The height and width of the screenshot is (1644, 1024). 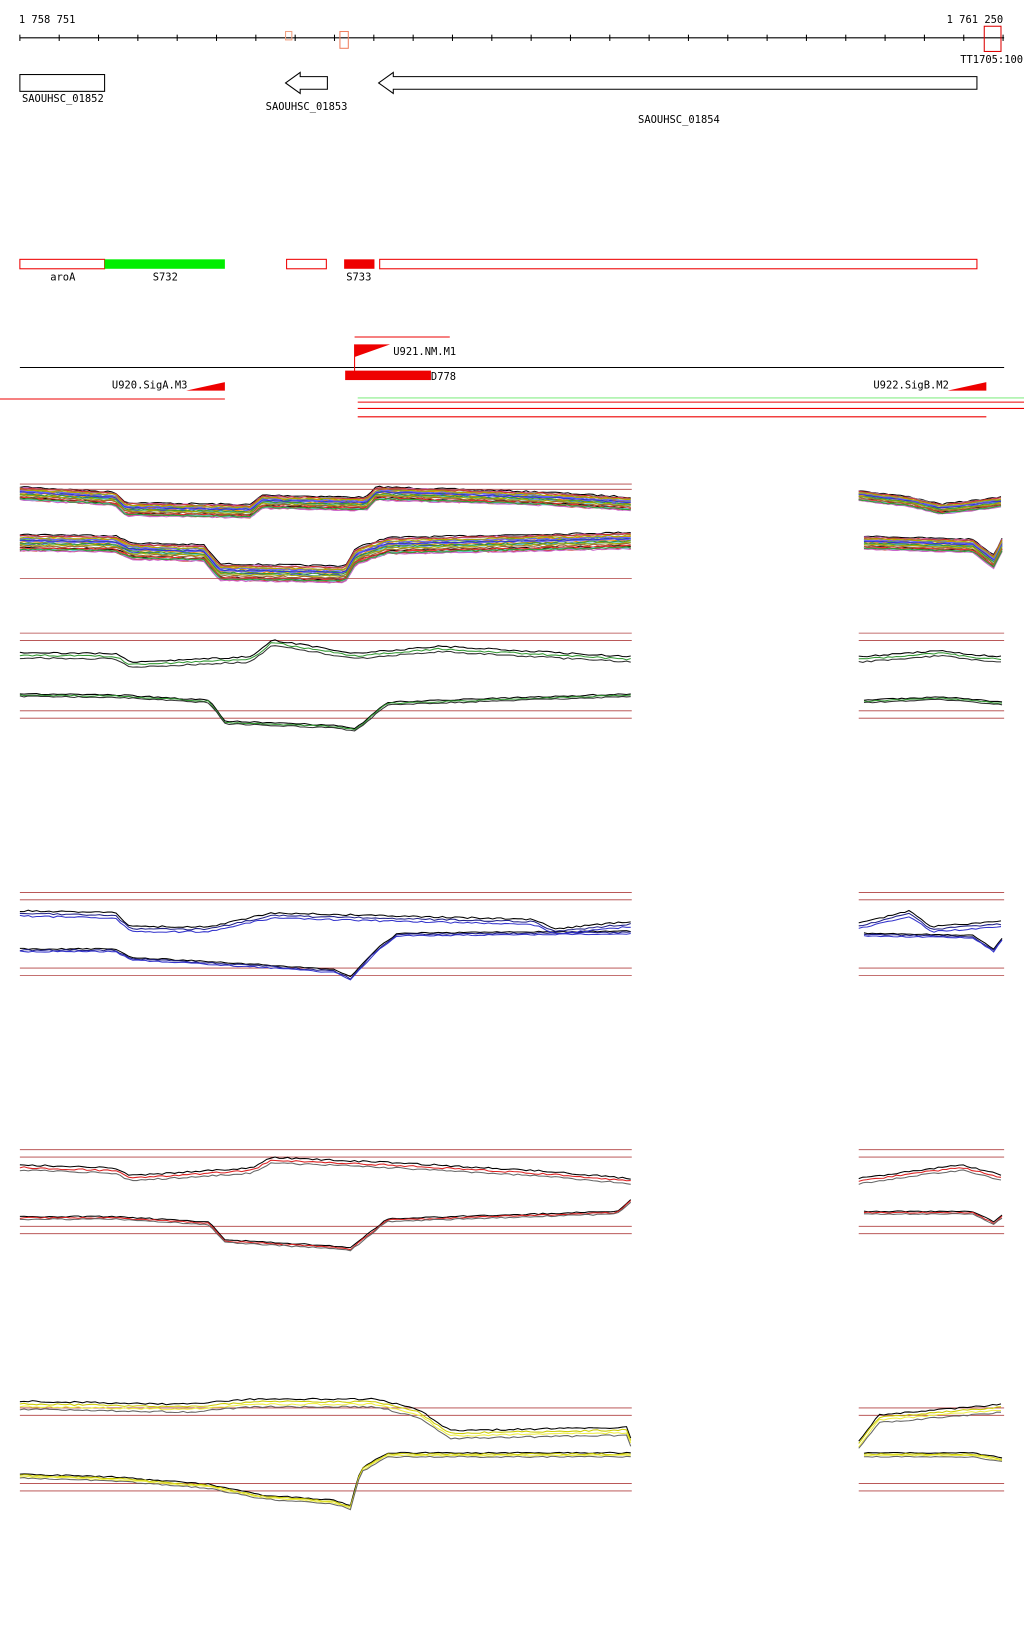 What do you see at coordinates (975, 20) in the screenshot?
I see `ruler-end: 1 761 250` at bounding box center [975, 20].